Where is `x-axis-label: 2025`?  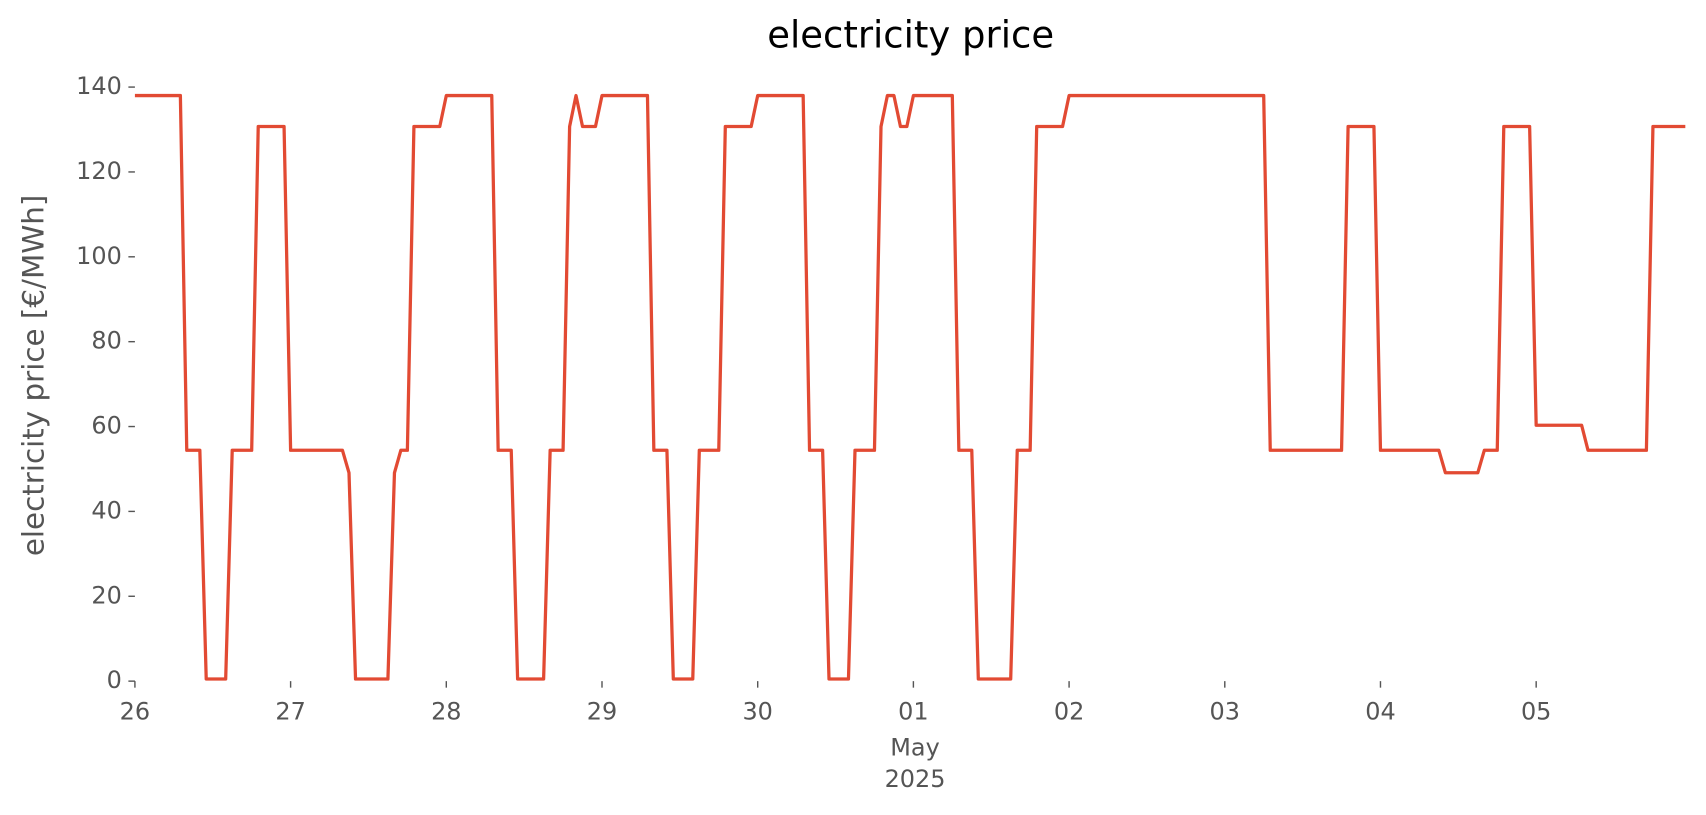 x-axis-label: 2025 is located at coordinates (915, 779).